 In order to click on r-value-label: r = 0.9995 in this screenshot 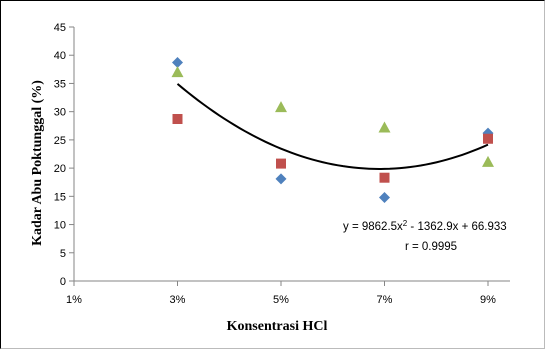, I will do `click(431, 247)`.